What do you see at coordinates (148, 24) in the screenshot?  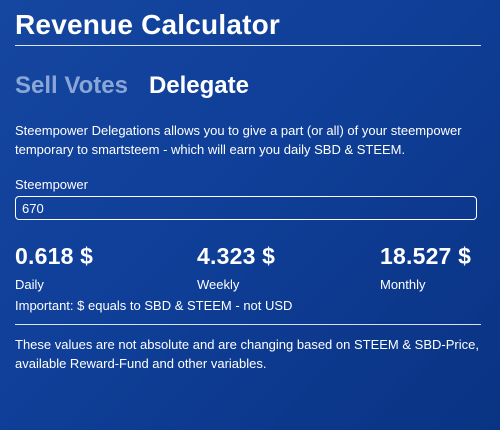 I see `page-title: Revenue Calculator` at bounding box center [148, 24].